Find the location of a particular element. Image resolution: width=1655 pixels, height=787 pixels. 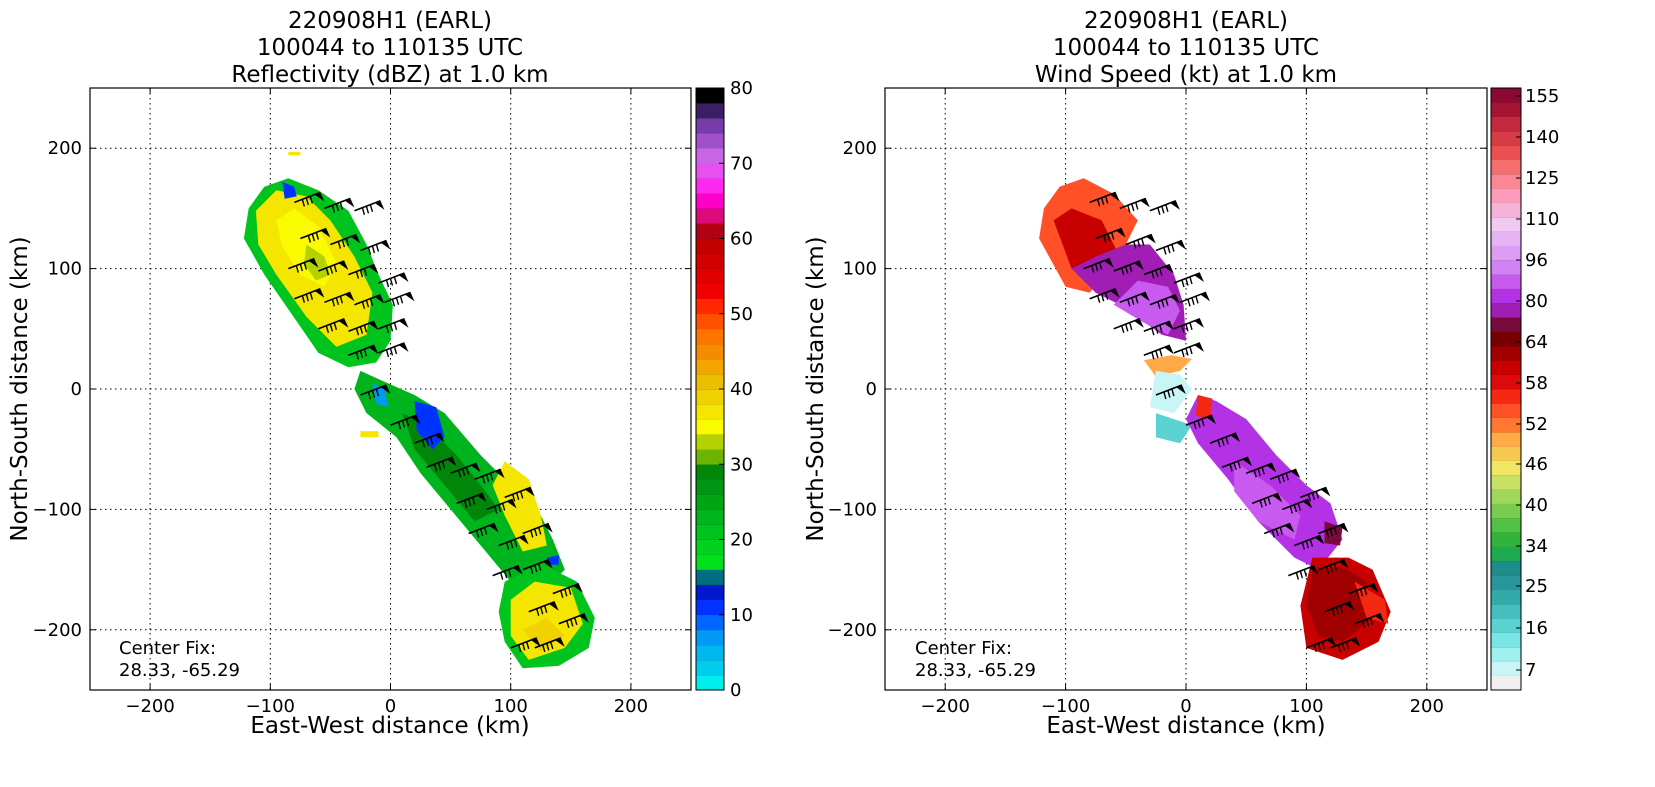

colorbar-tick-label: 40 is located at coordinates (741, 389).